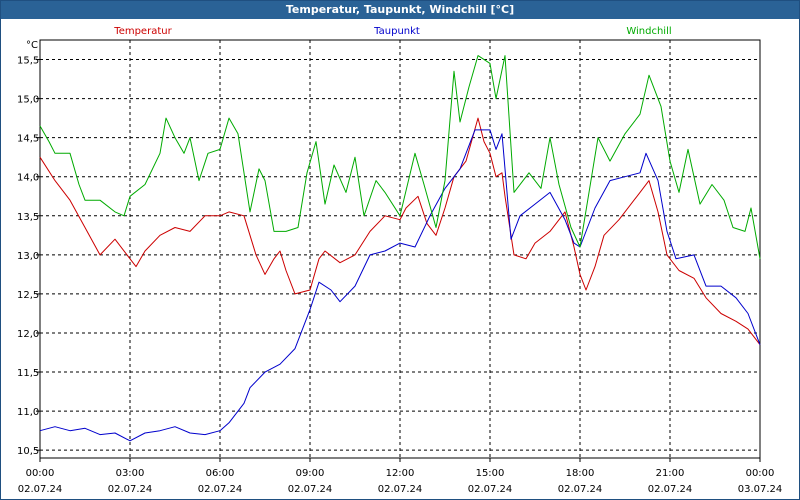  Describe the element at coordinates (28, 373) in the screenshot. I see `y-tick-label: 11,5` at that location.